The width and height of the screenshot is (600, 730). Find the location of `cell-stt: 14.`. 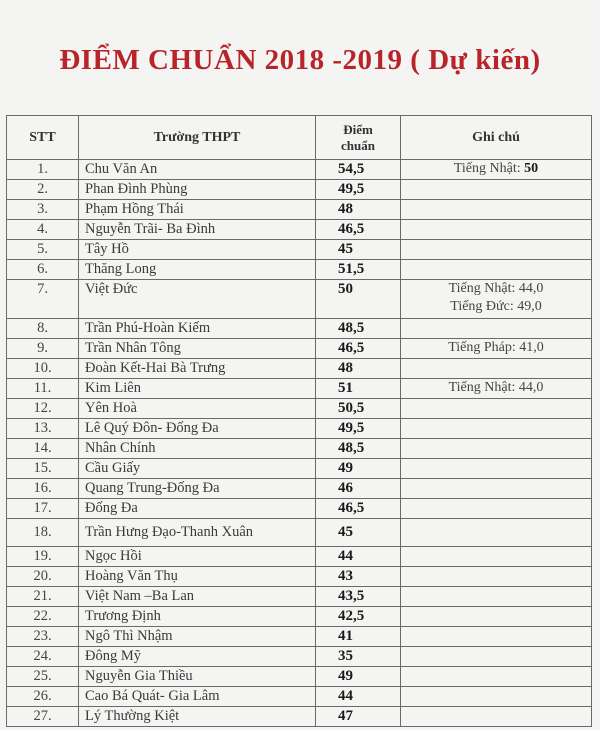

cell-stt: 14. is located at coordinates (42, 448).